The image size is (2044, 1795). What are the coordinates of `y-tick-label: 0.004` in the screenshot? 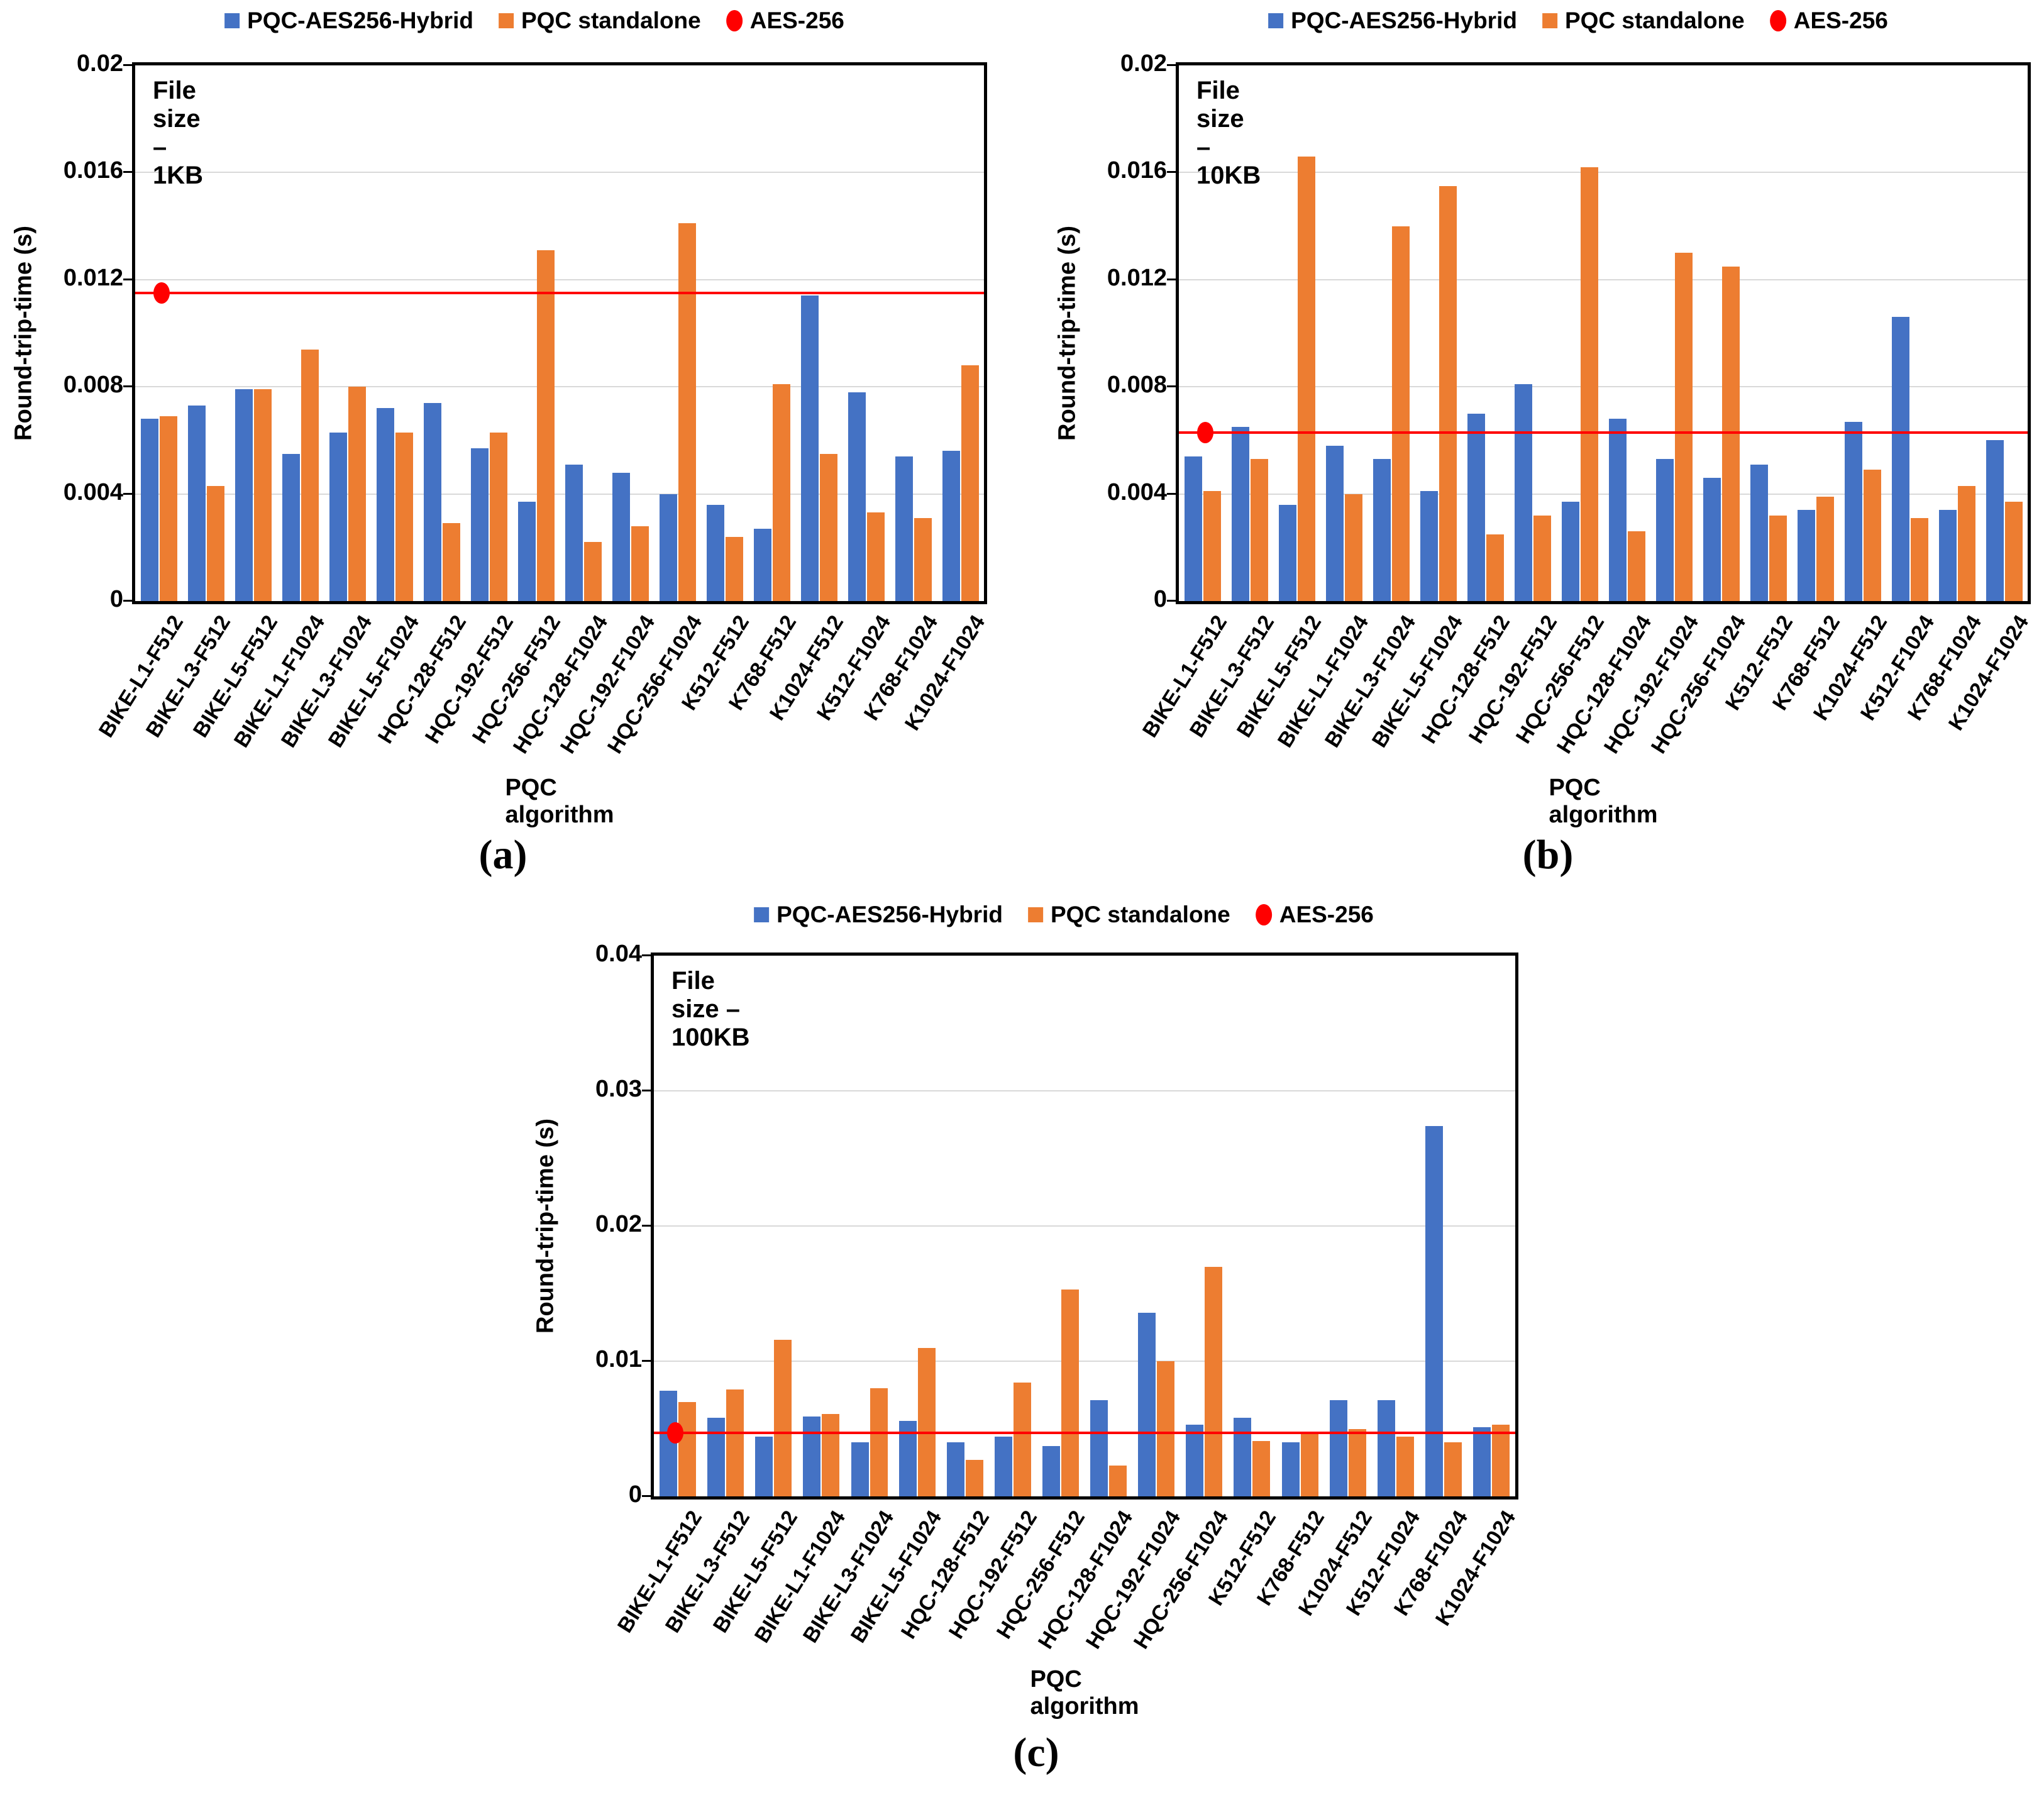 It's located at (93, 491).